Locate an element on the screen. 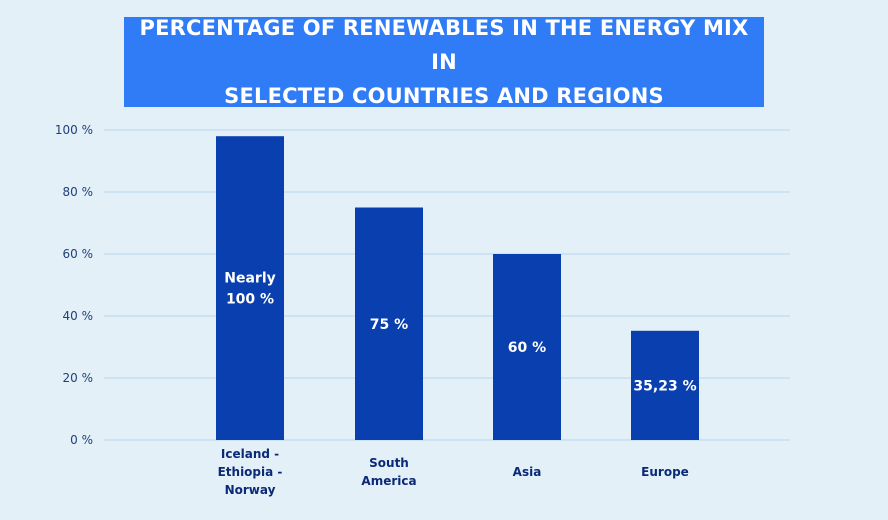 Image resolution: width=888 pixels, height=520 pixels. data-label: 75 % is located at coordinates (389, 325).